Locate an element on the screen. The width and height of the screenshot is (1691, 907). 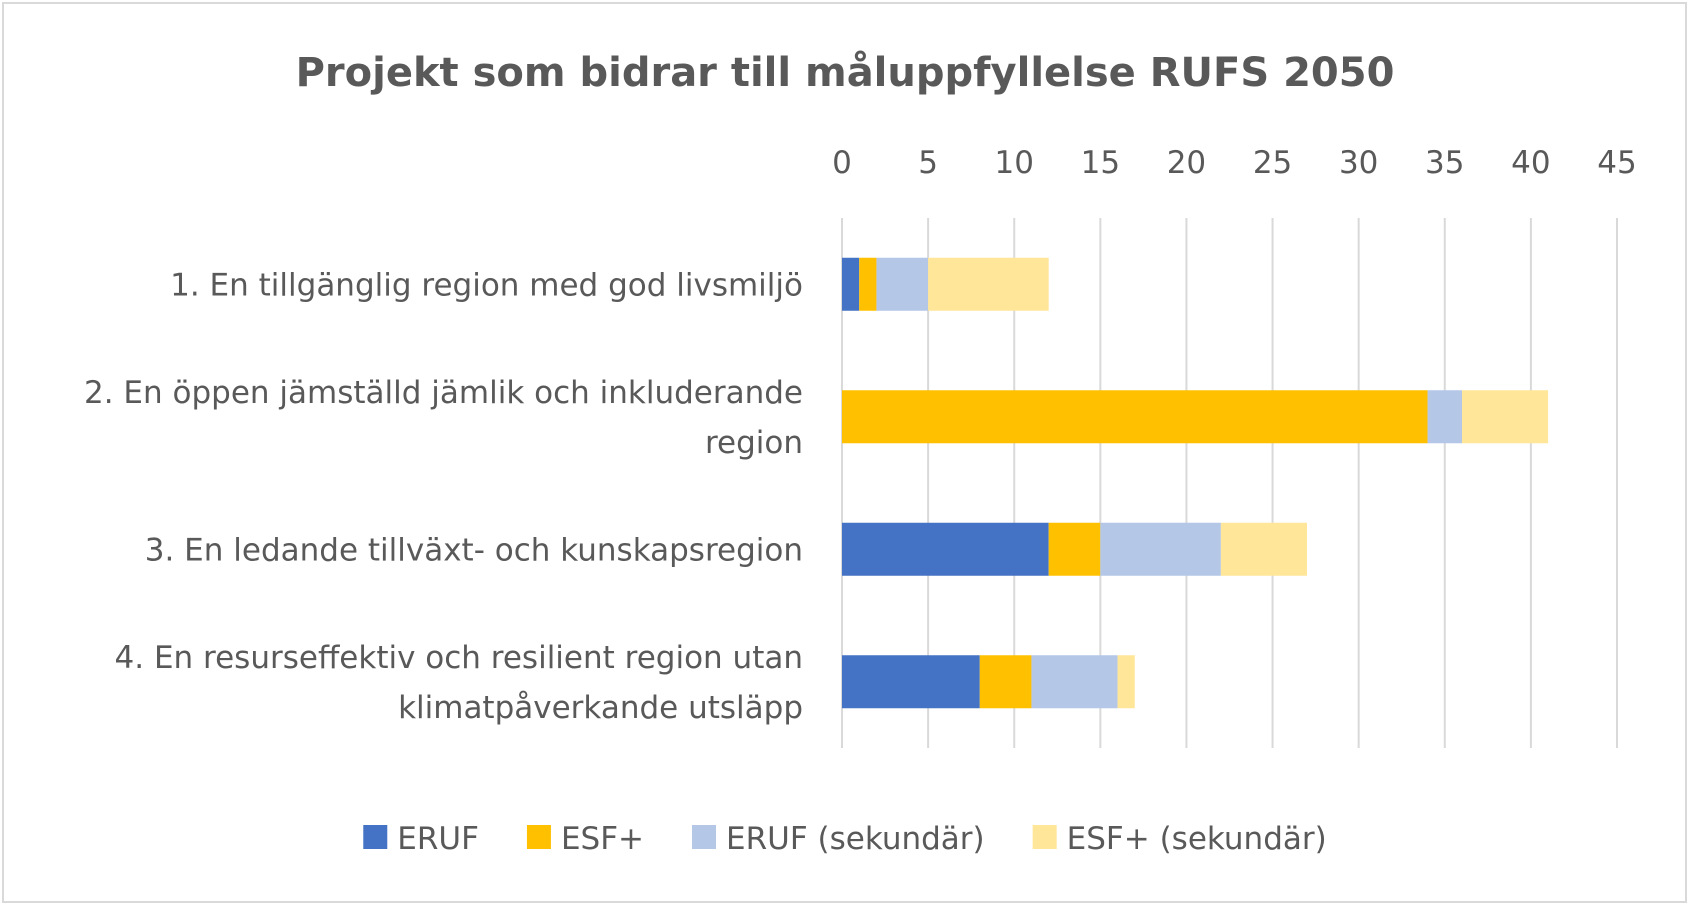
legend-label: ESF+ is located at coordinates (602, 839).